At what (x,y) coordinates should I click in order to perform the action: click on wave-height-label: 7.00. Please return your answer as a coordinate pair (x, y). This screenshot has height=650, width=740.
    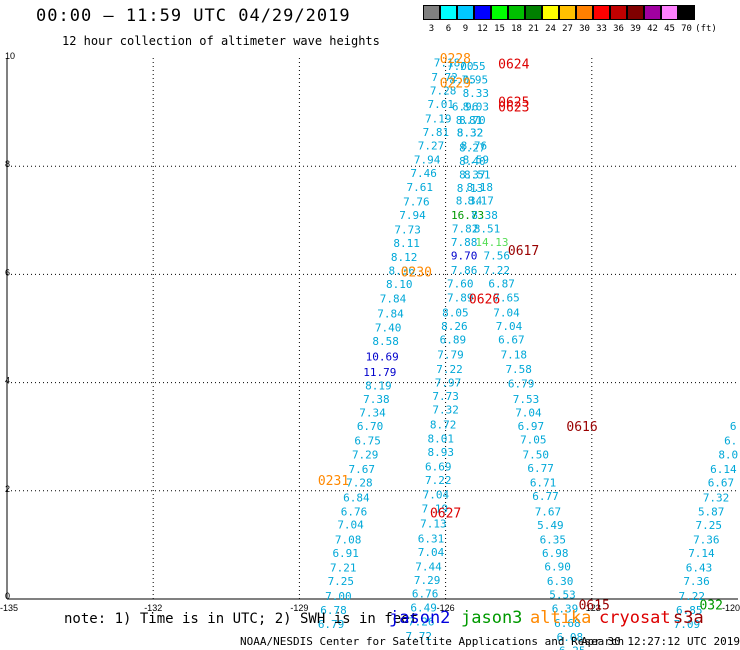
    Looking at the image, I should click on (338, 596).